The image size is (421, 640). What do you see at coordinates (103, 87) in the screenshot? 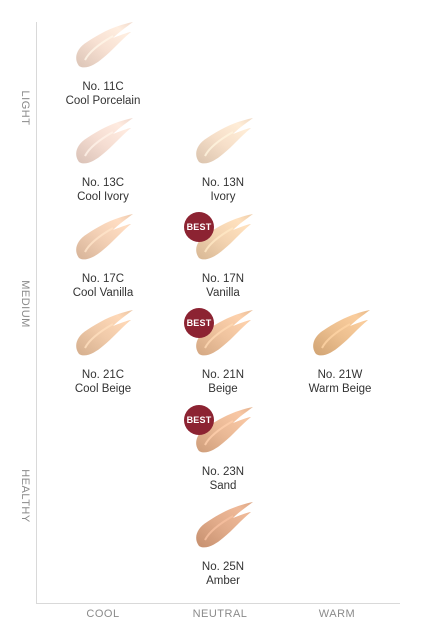
I see `shade-code: No. 11C` at bounding box center [103, 87].